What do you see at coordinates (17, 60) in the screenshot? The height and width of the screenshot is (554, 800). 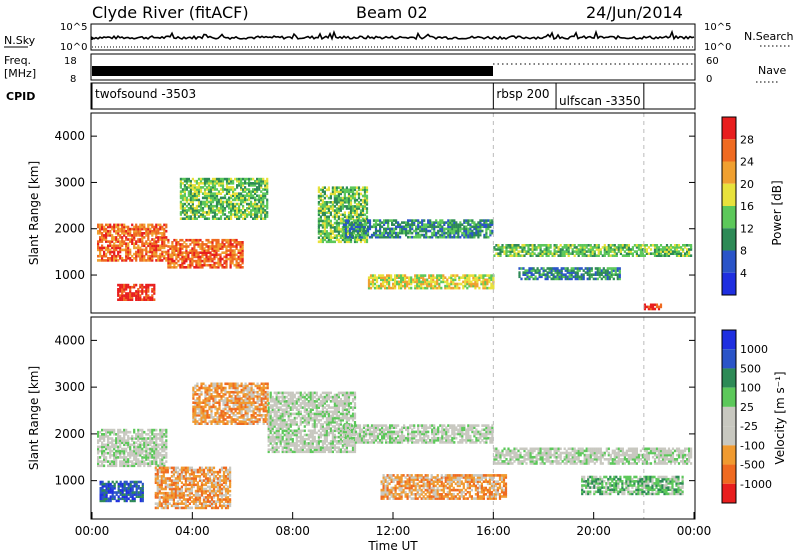 I see `freq-label: Freq.` at bounding box center [17, 60].